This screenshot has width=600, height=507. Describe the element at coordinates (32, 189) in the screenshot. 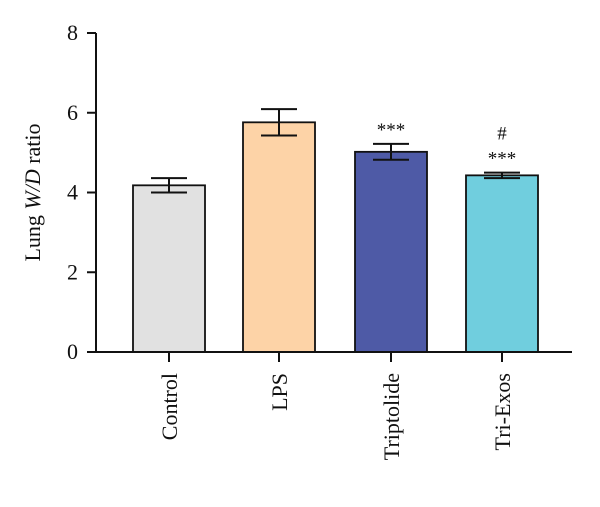

I see `y-axis-label-italic-part: W/D` at that location.